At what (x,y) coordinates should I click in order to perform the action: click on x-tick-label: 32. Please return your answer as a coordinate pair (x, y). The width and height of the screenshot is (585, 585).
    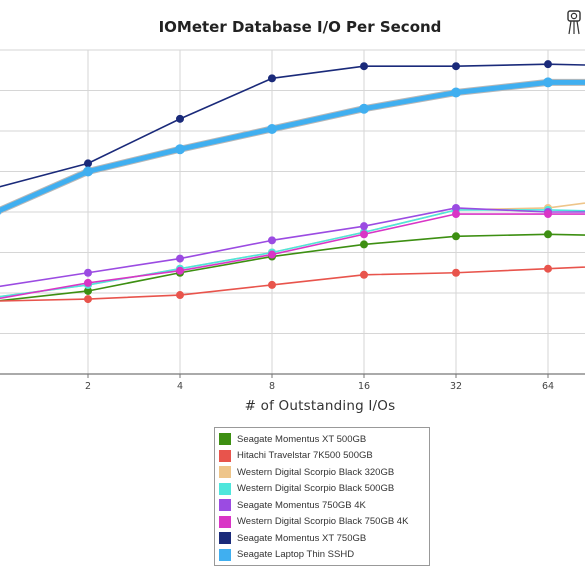
    Looking at the image, I should click on (456, 386).